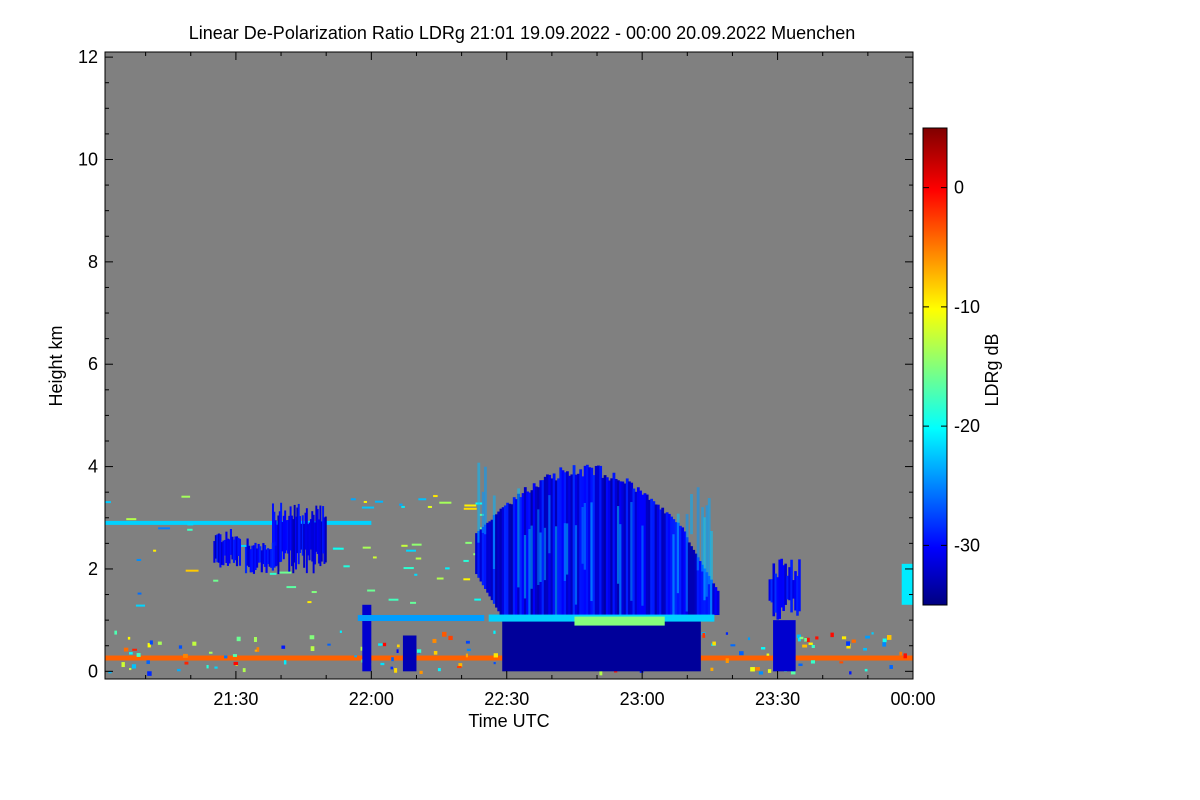 The height and width of the screenshot is (800, 1200). What do you see at coordinates (235, 699) in the screenshot?
I see `x-tick-label: 21:30` at bounding box center [235, 699].